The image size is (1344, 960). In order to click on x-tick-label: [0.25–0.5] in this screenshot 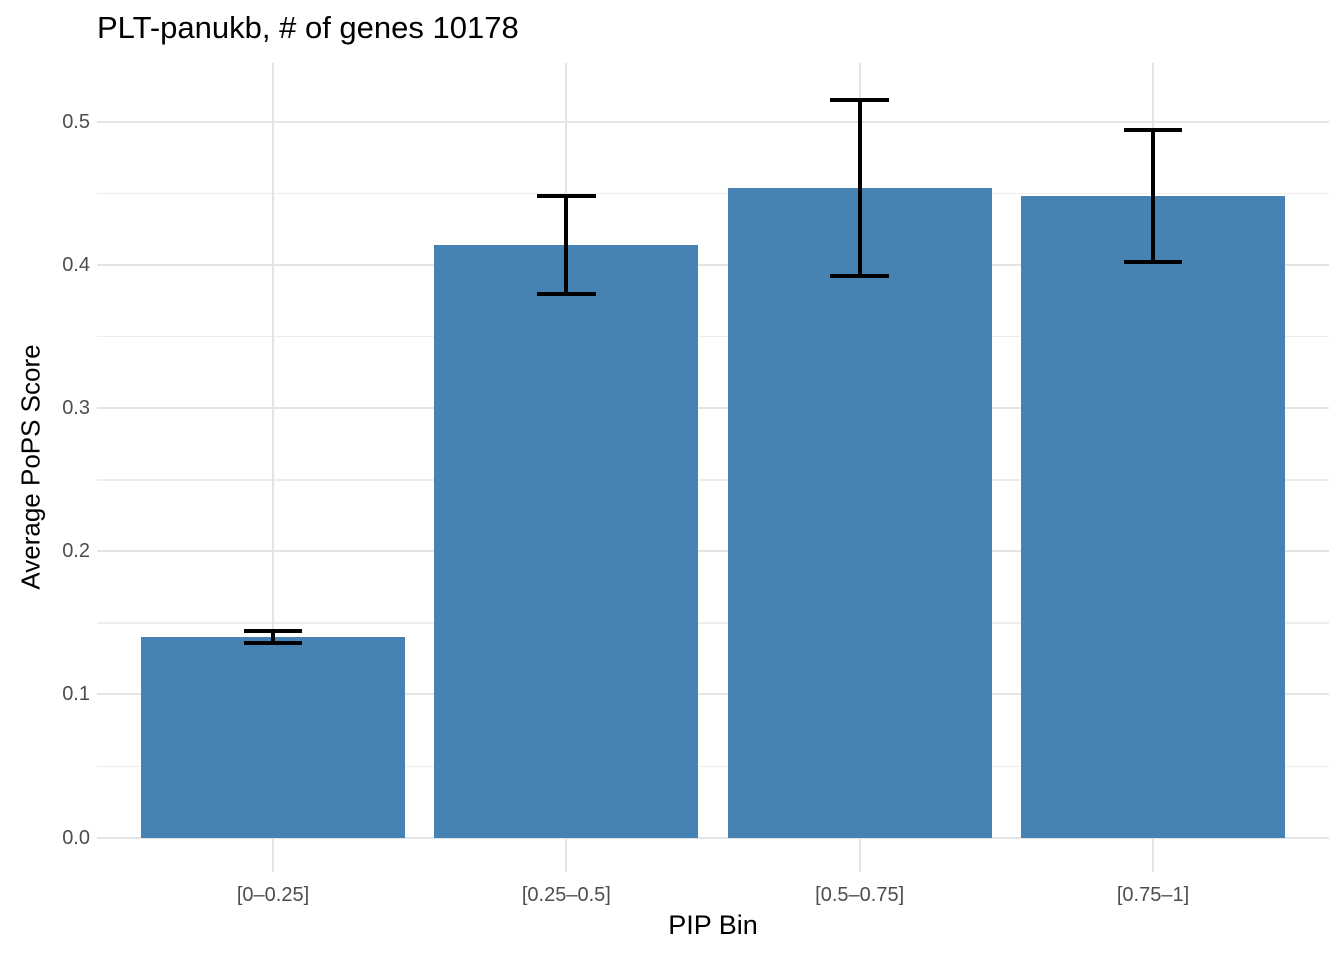, I will do `click(566, 895)`.